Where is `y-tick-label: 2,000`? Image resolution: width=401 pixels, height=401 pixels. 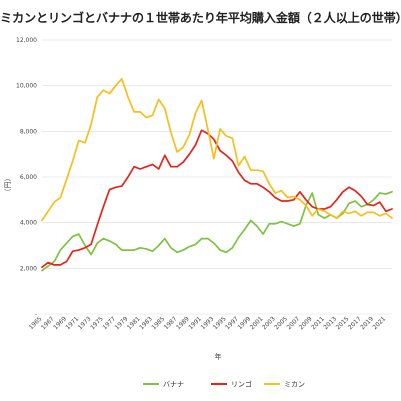
y-tick-label: 2,000 is located at coordinates (28, 268).